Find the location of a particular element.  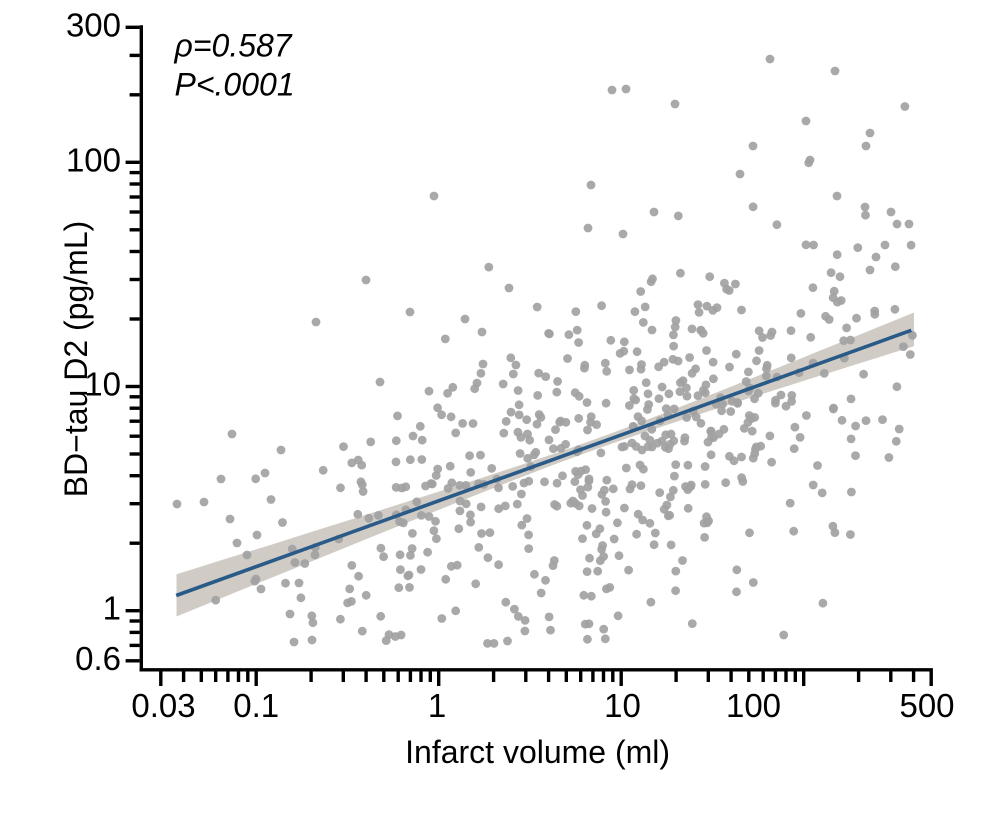

svg-text: 0.1 is located at coordinates (256, 705).